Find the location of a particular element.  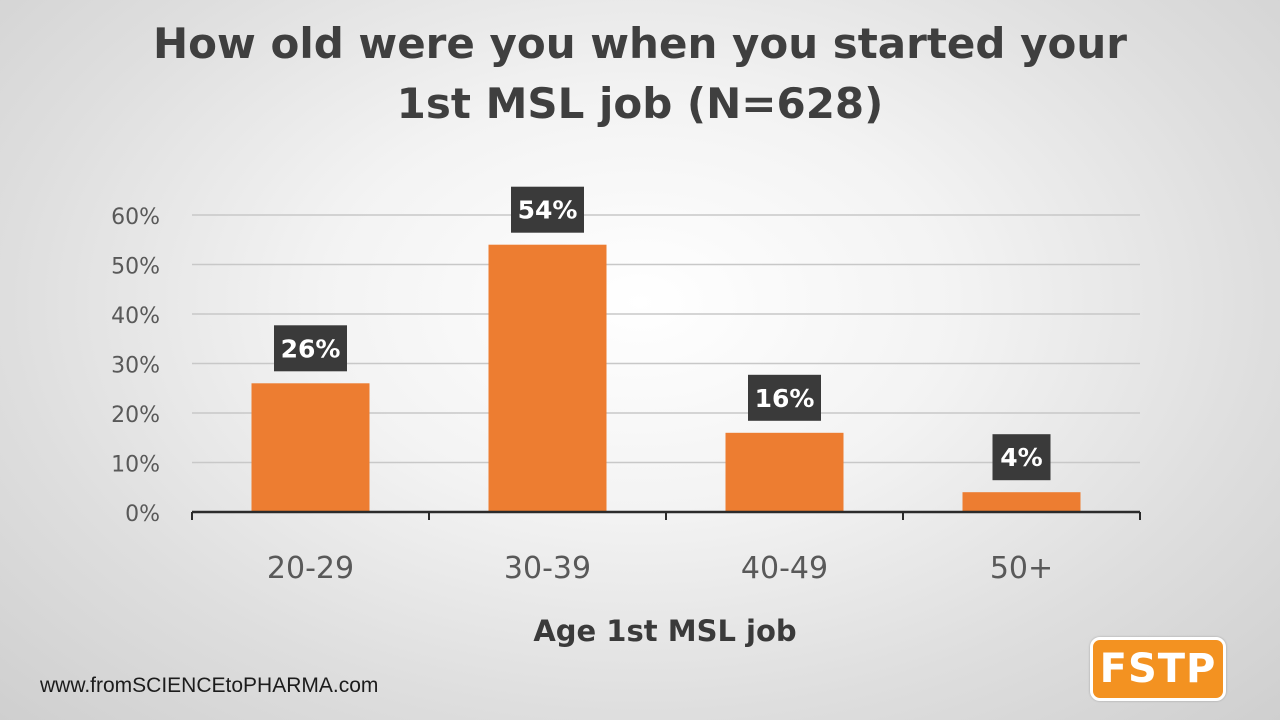

y-tick-label: 0% is located at coordinates (142, 514).